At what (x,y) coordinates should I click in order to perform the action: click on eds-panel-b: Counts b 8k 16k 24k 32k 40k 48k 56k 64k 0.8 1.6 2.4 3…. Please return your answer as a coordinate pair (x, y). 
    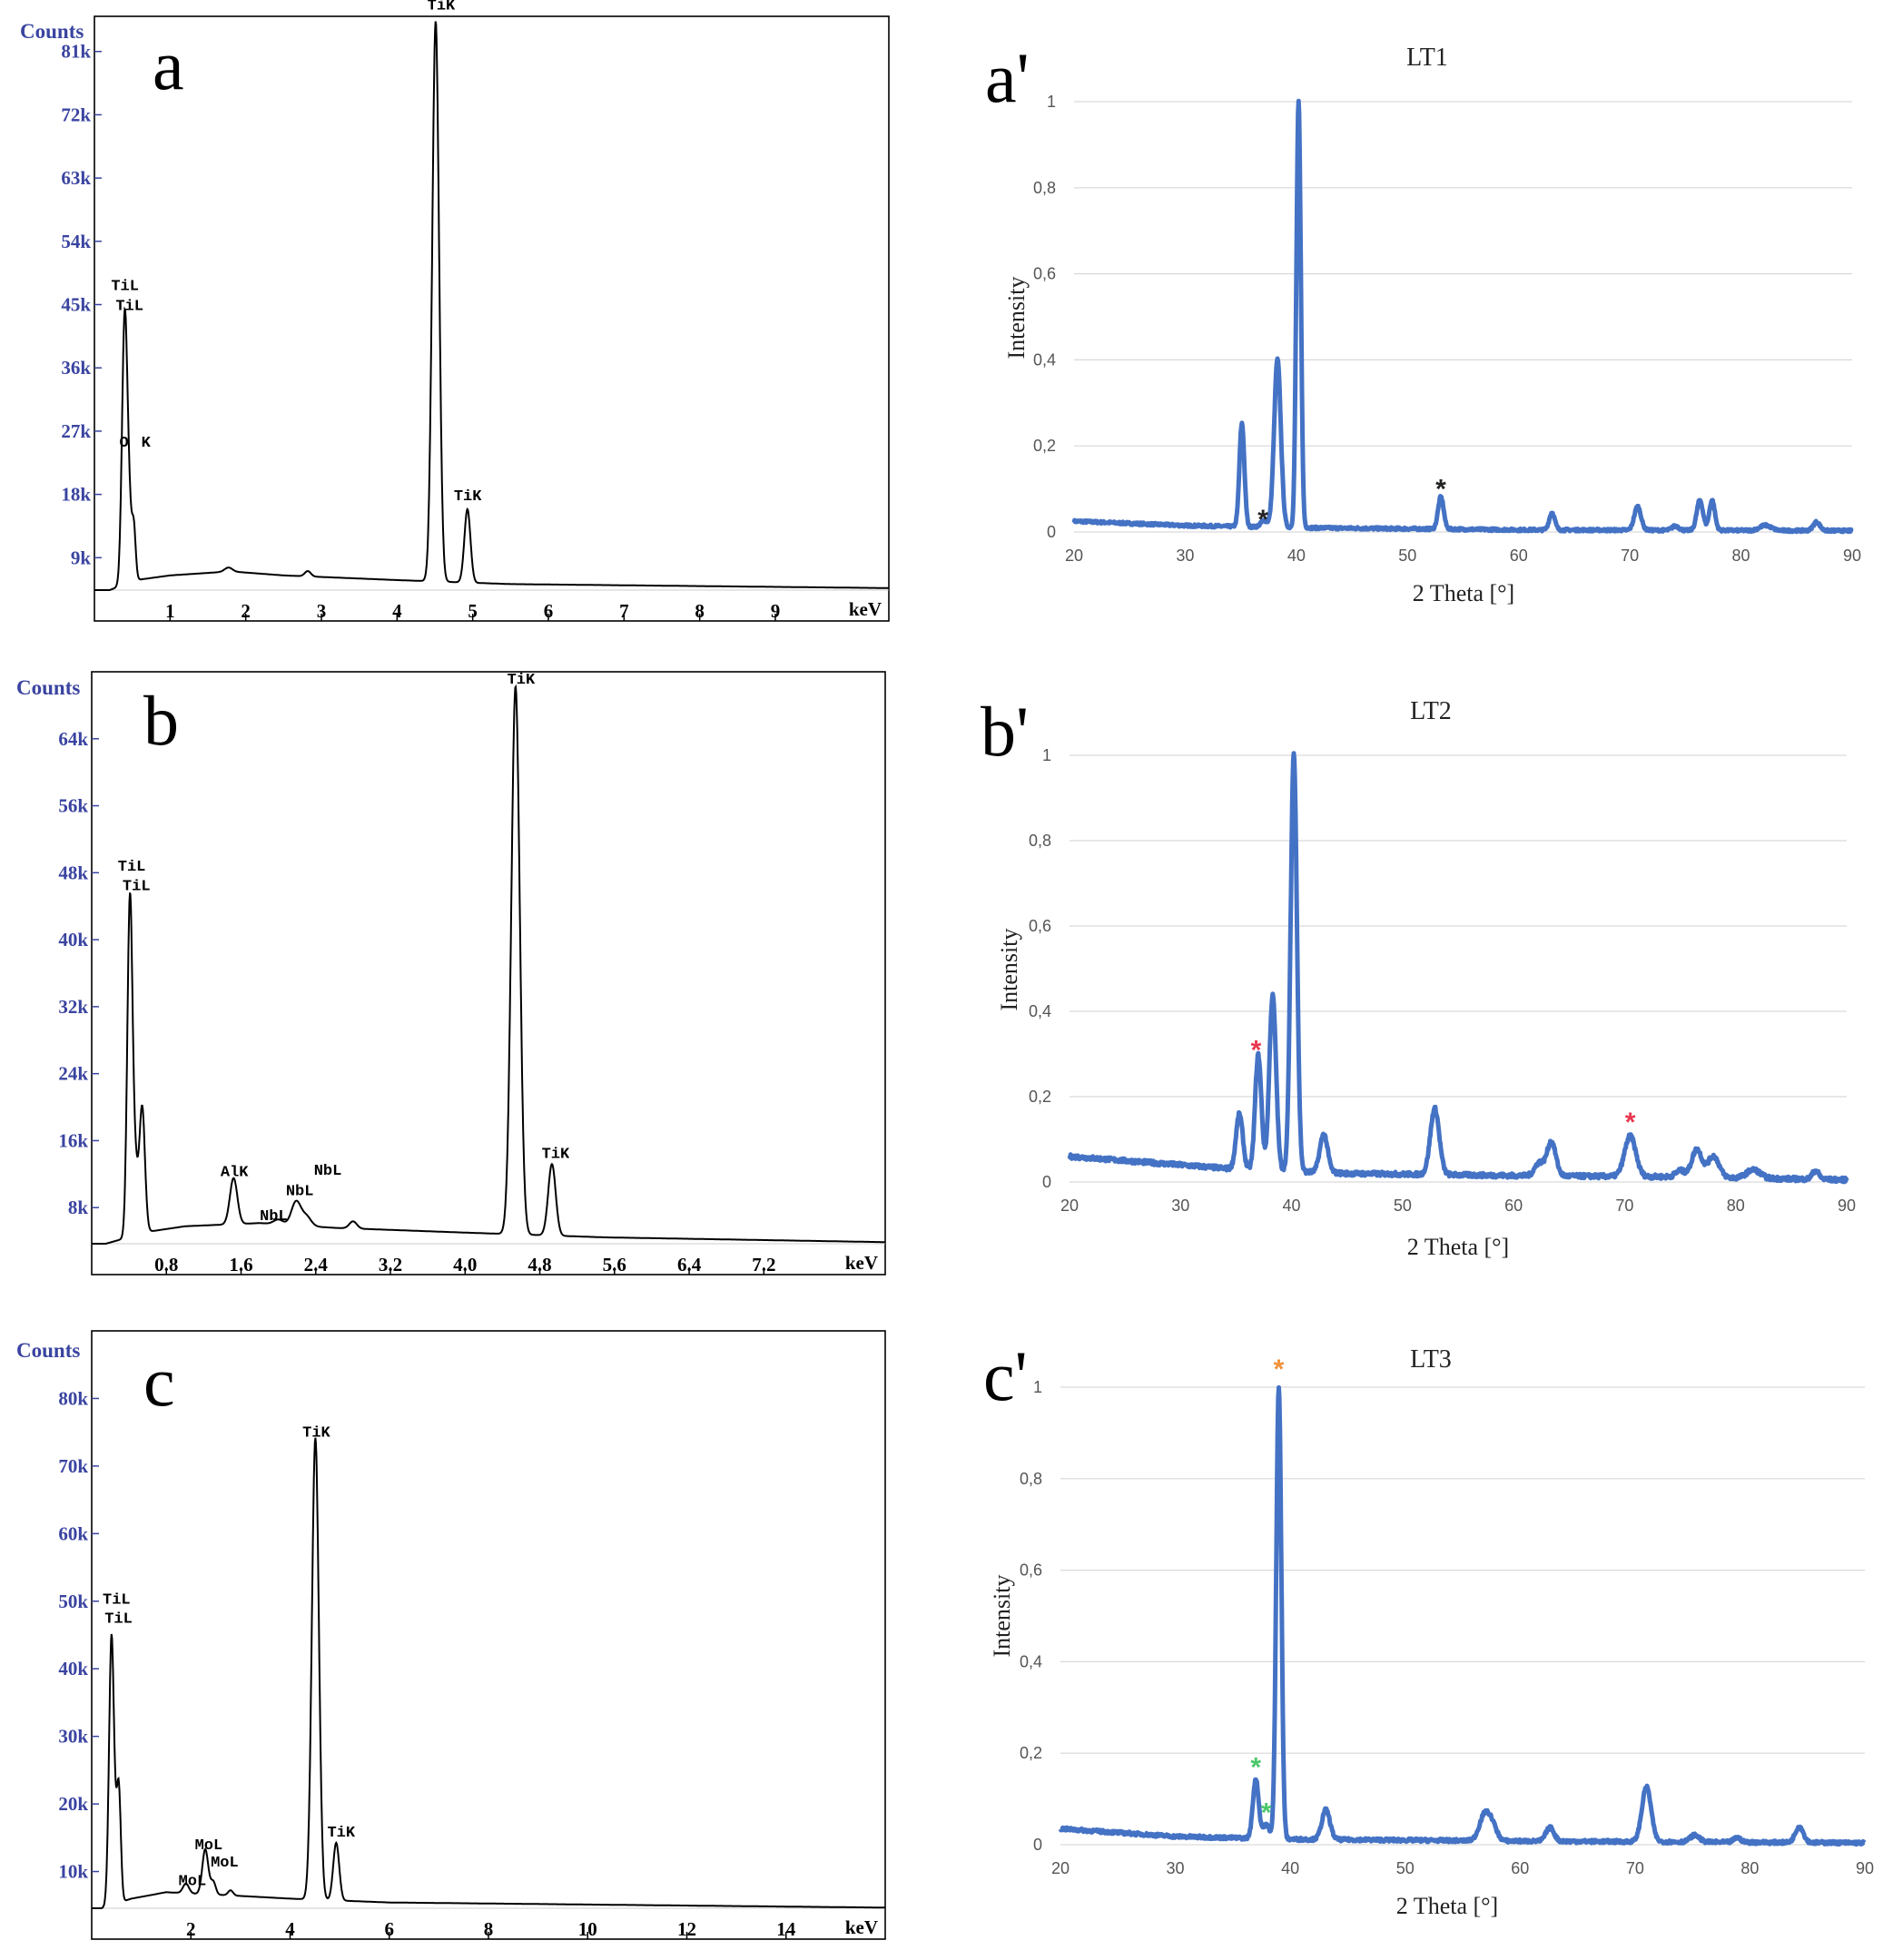
    Looking at the image, I should click on (451, 973).